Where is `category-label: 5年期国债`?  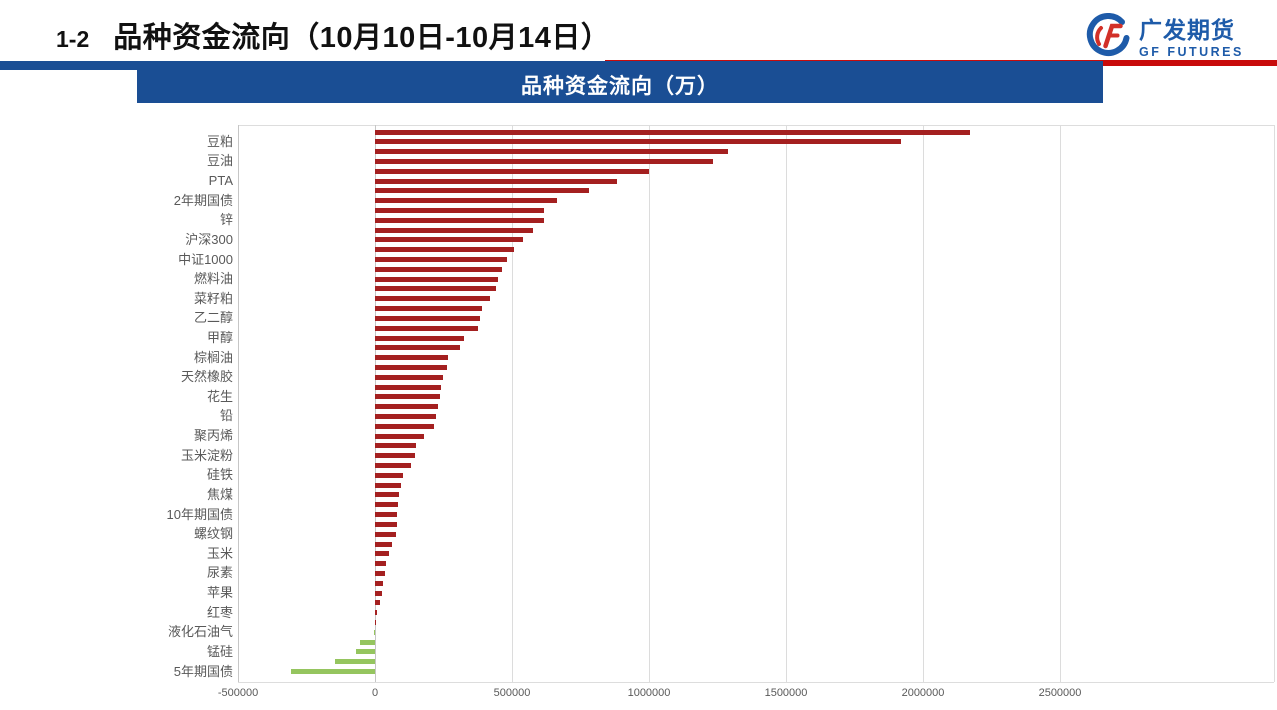
category-label: 5年期国债 is located at coordinates (203, 671).